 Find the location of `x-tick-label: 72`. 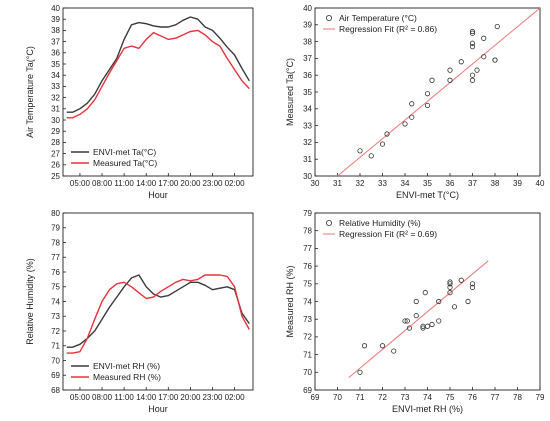

x-tick-label: 72 is located at coordinates (382, 397).